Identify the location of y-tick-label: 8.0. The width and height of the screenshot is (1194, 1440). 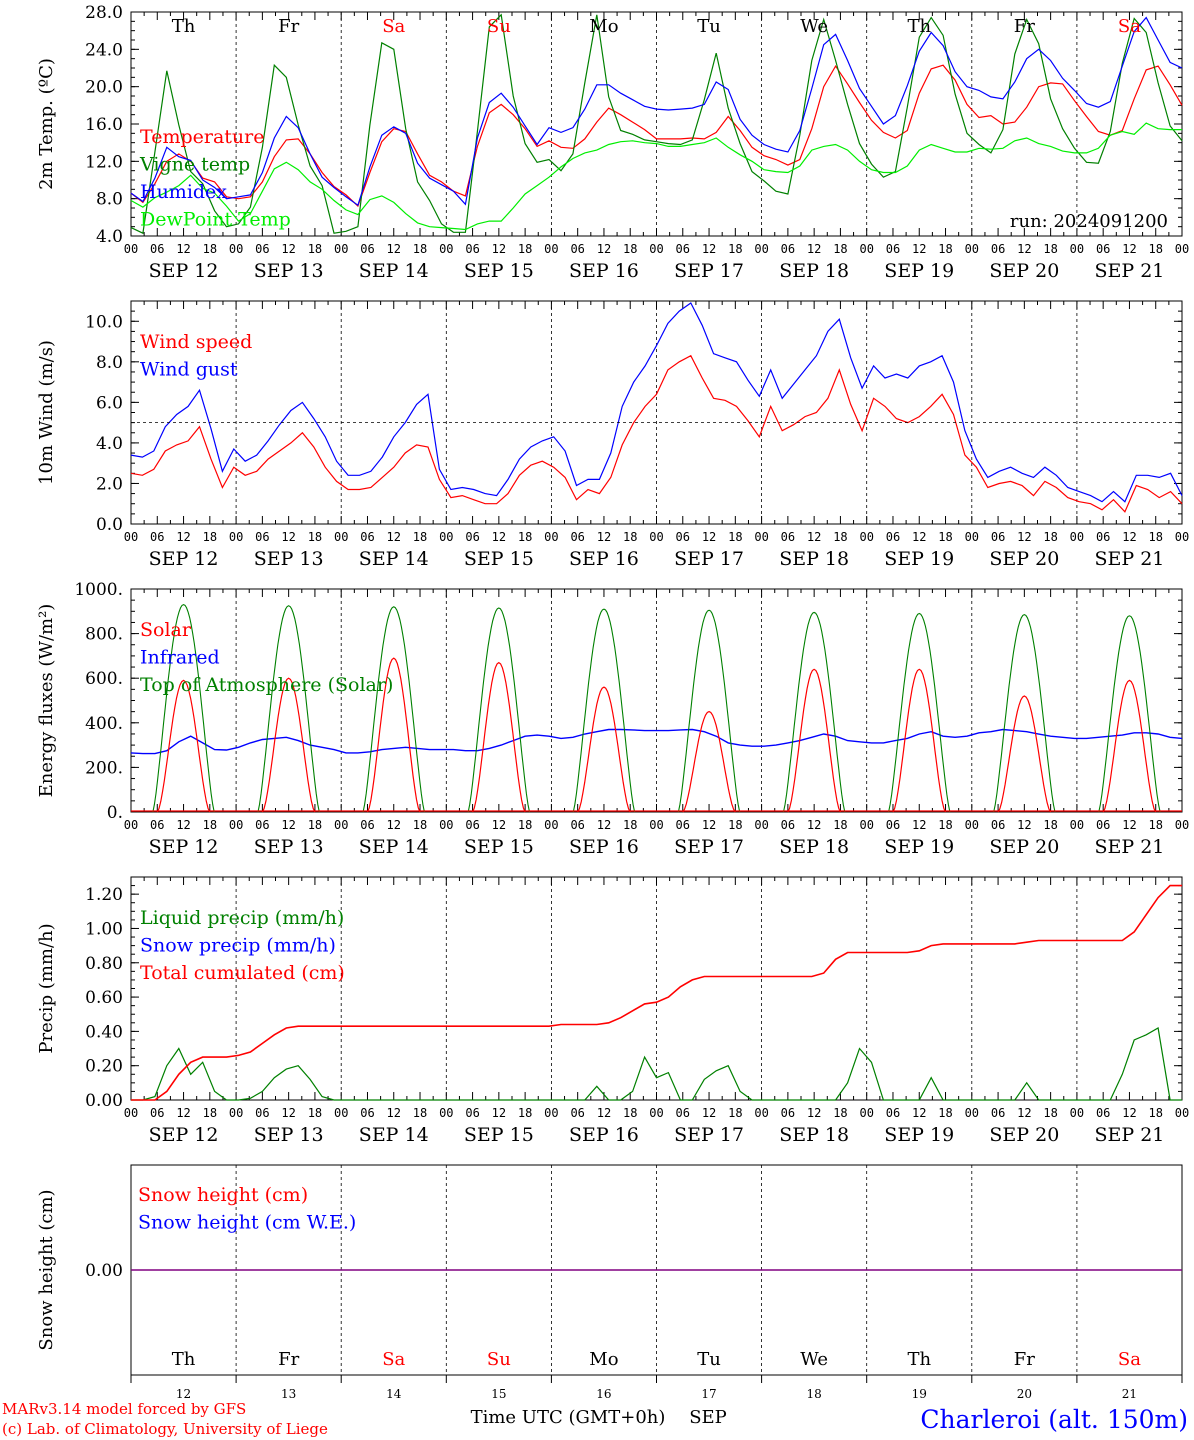
(109, 363).